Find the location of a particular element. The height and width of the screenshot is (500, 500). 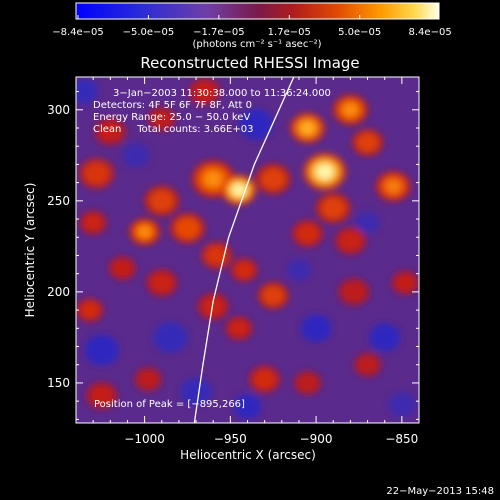

x-tick-label: −950 is located at coordinates (230, 439).